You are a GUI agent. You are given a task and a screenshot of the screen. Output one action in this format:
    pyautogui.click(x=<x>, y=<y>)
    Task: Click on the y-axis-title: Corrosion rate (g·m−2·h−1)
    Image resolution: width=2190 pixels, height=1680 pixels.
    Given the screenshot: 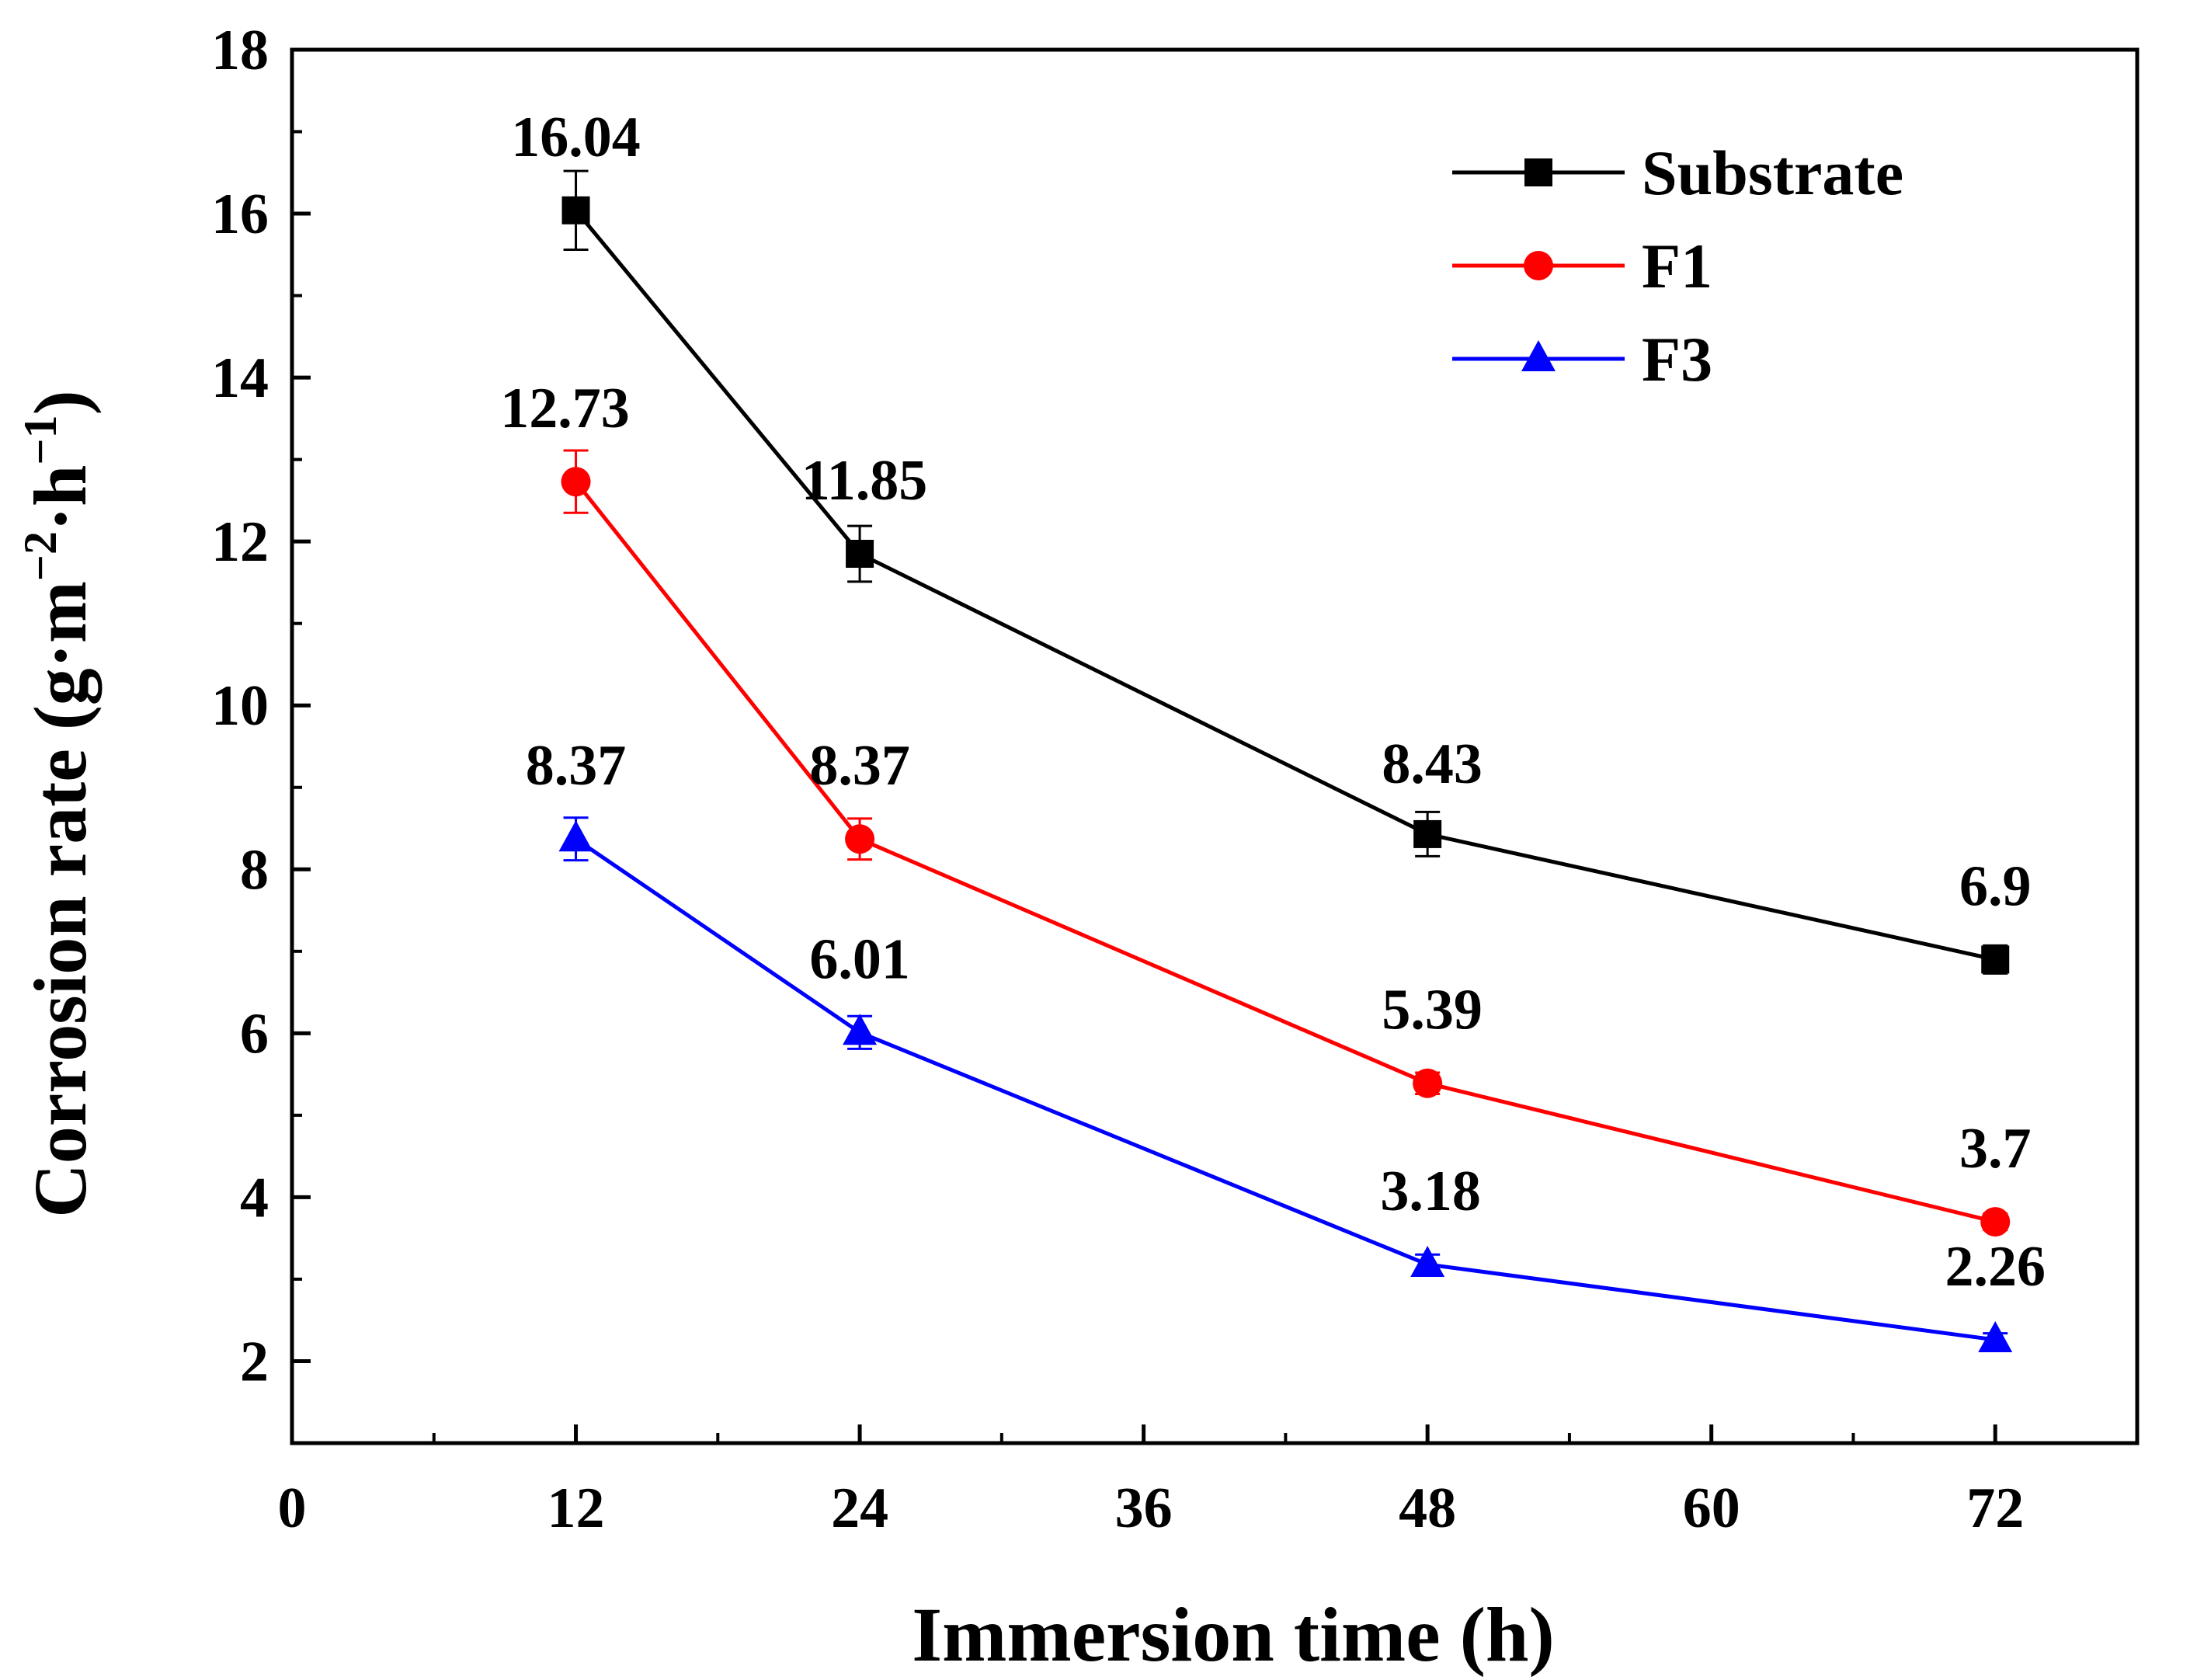 What is the action you would take?
    pyautogui.click(x=58, y=804)
    